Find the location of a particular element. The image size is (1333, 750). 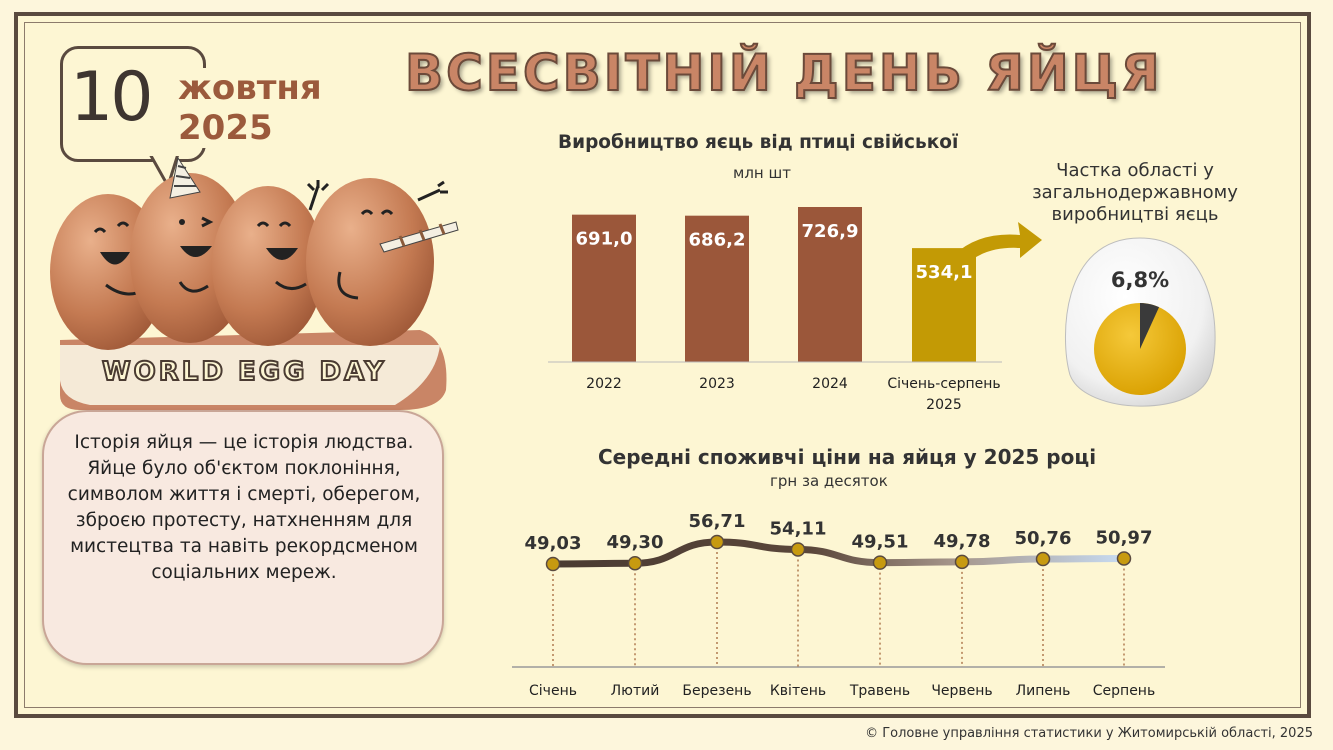

page-title: ВСЕСВІТНІЙ ДЕНЬ ЯЙЦЯ is located at coordinates (783, 73).